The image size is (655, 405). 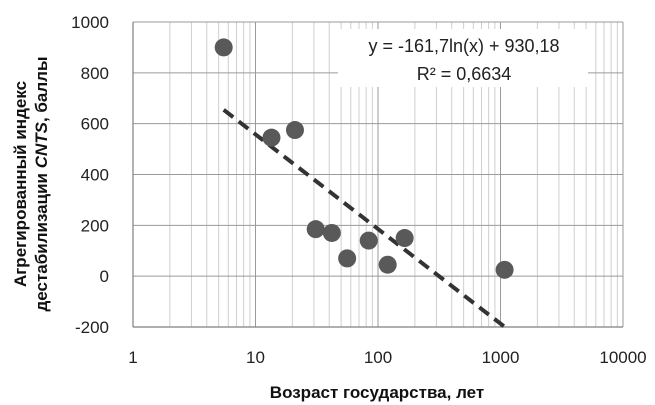 I want to click on y-tick-label: 800, so click(x=95, y=73).